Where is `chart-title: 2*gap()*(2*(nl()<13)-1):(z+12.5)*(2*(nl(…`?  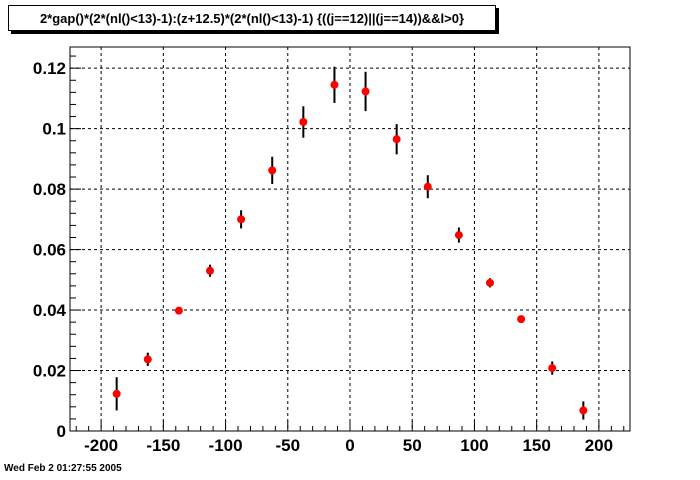 chart-title: 2*gap()*(2*(nl()<13)-1):(z+12.5)*(2*(nl(… is located at coordinates (252, 18).